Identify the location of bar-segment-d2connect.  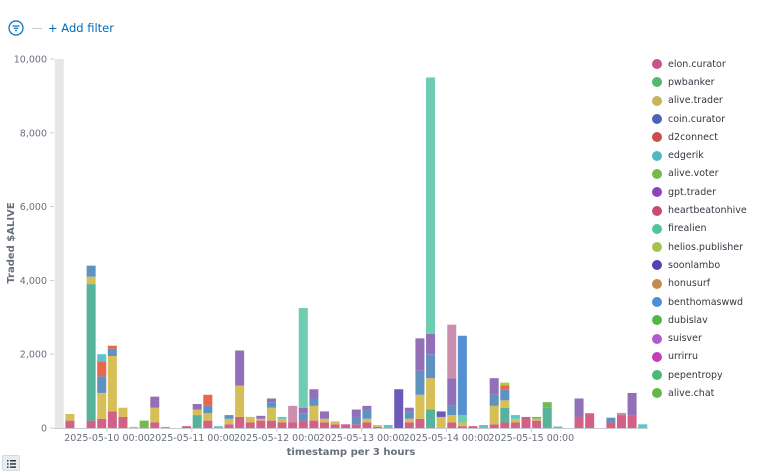
(505, 387).